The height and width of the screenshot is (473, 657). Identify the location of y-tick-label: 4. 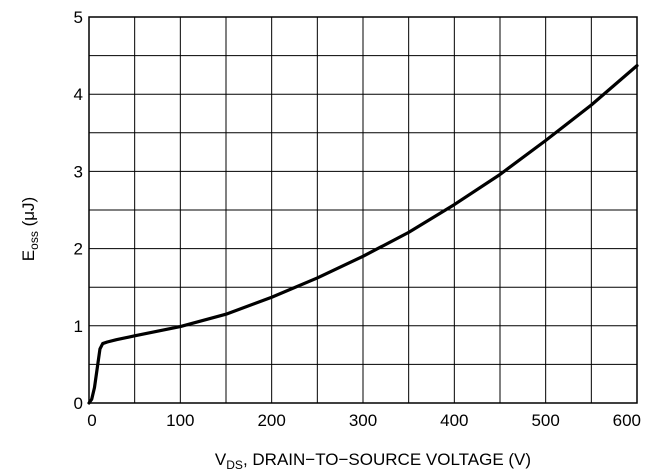
(78, 94).